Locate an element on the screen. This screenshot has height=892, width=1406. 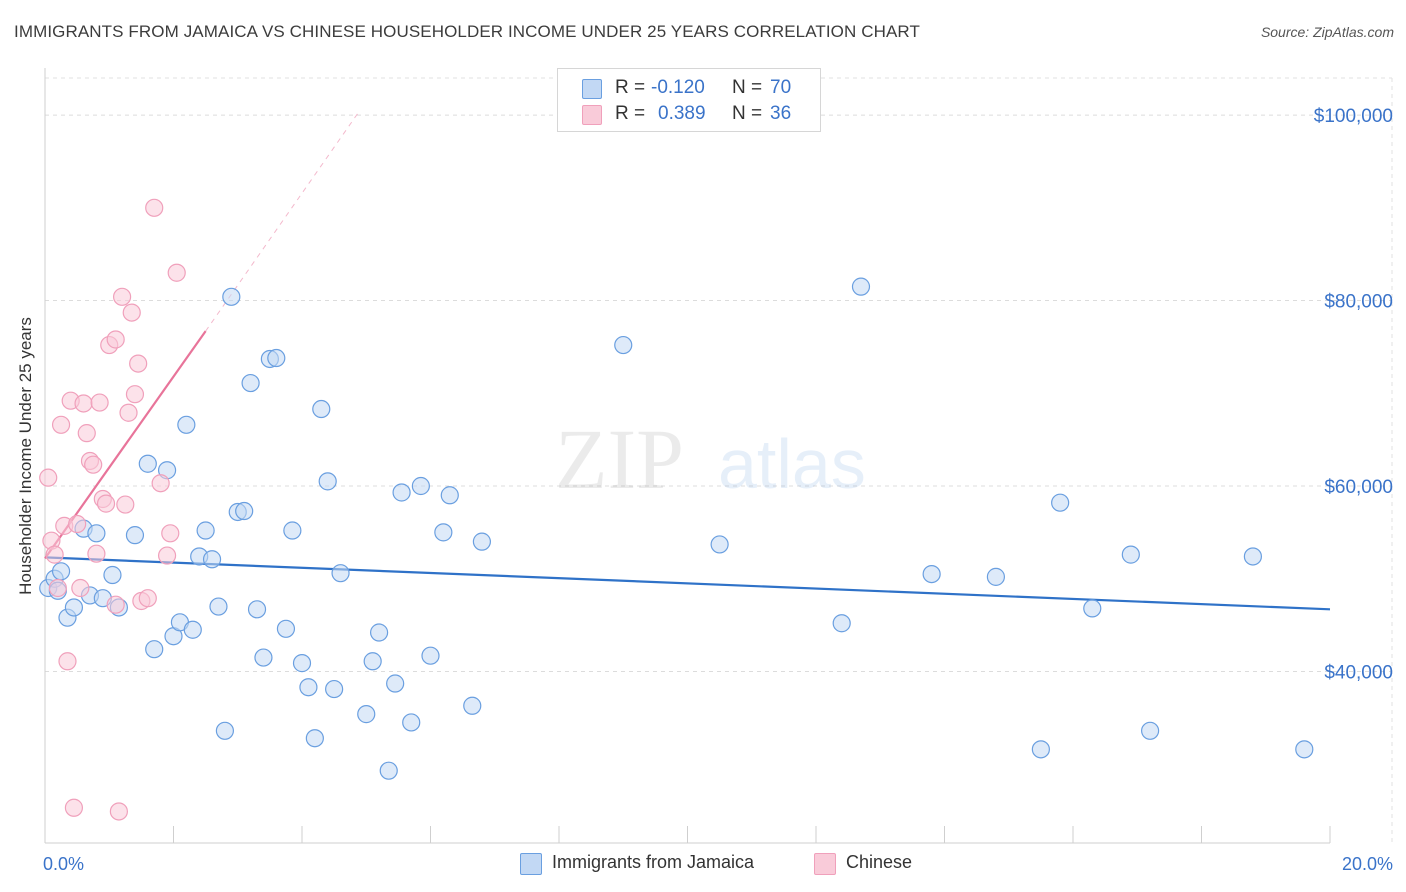
legend-r-value: -0.120 is located at coordinates (678, 87).